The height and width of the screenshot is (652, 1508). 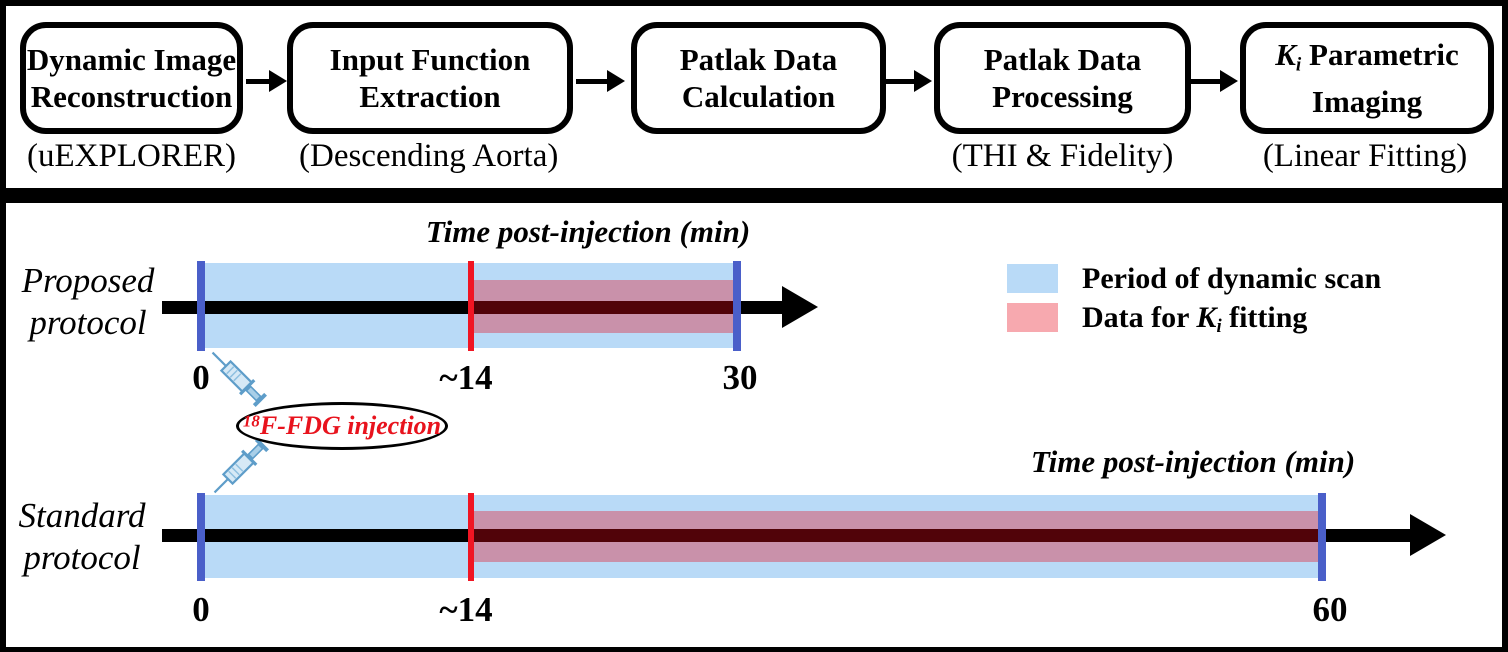 What do you see at coordinates (1365, 156) in the screenshot?
I see `flow-caption-linear-fitting: (Linear Fitting)` at bounding box center [1365, 156].